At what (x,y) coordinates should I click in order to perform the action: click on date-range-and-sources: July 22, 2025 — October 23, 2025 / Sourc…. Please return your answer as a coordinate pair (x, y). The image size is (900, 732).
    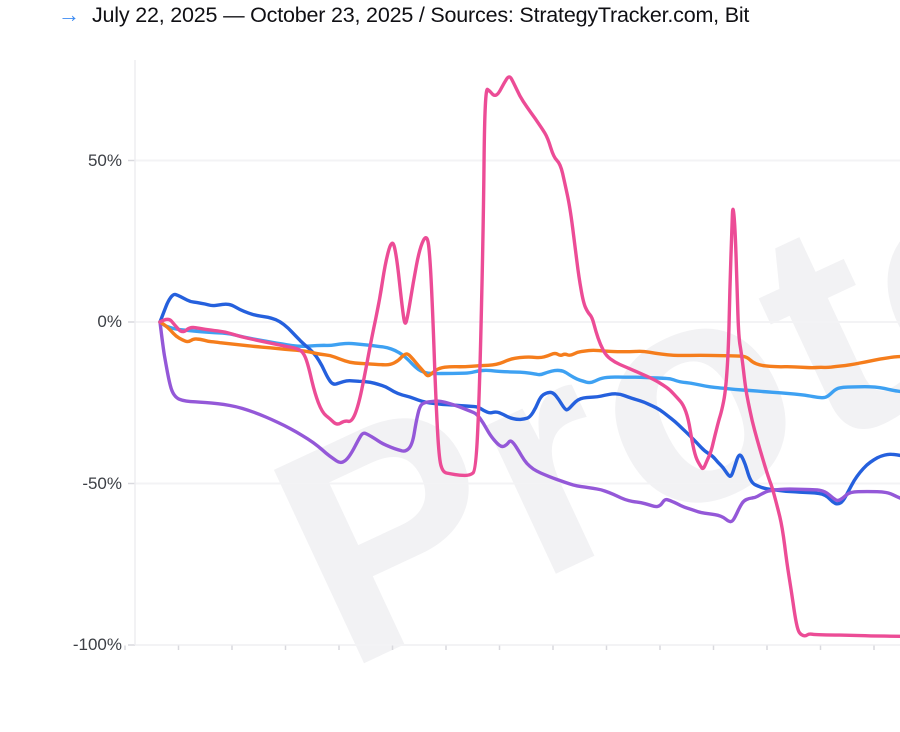
    Looking at the image, I should click on (421, 15).